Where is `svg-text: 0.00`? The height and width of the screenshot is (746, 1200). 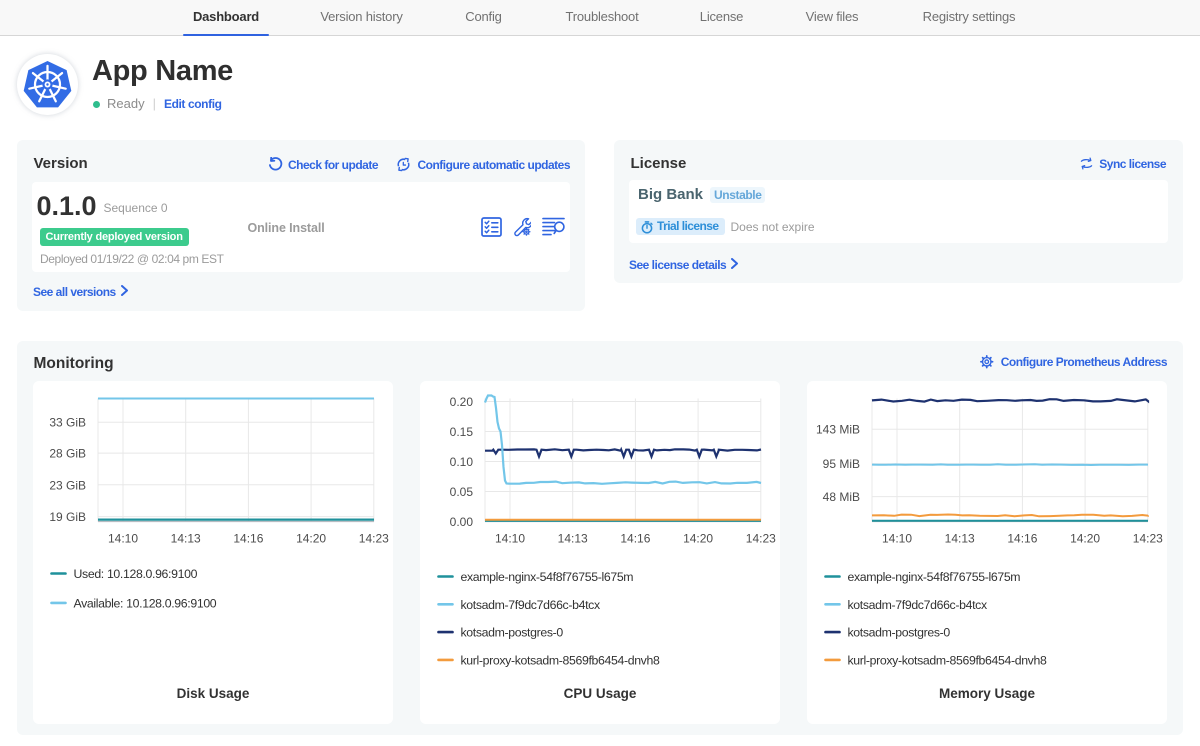 svg-text: 0.00 is located at coordinates (461, 522).